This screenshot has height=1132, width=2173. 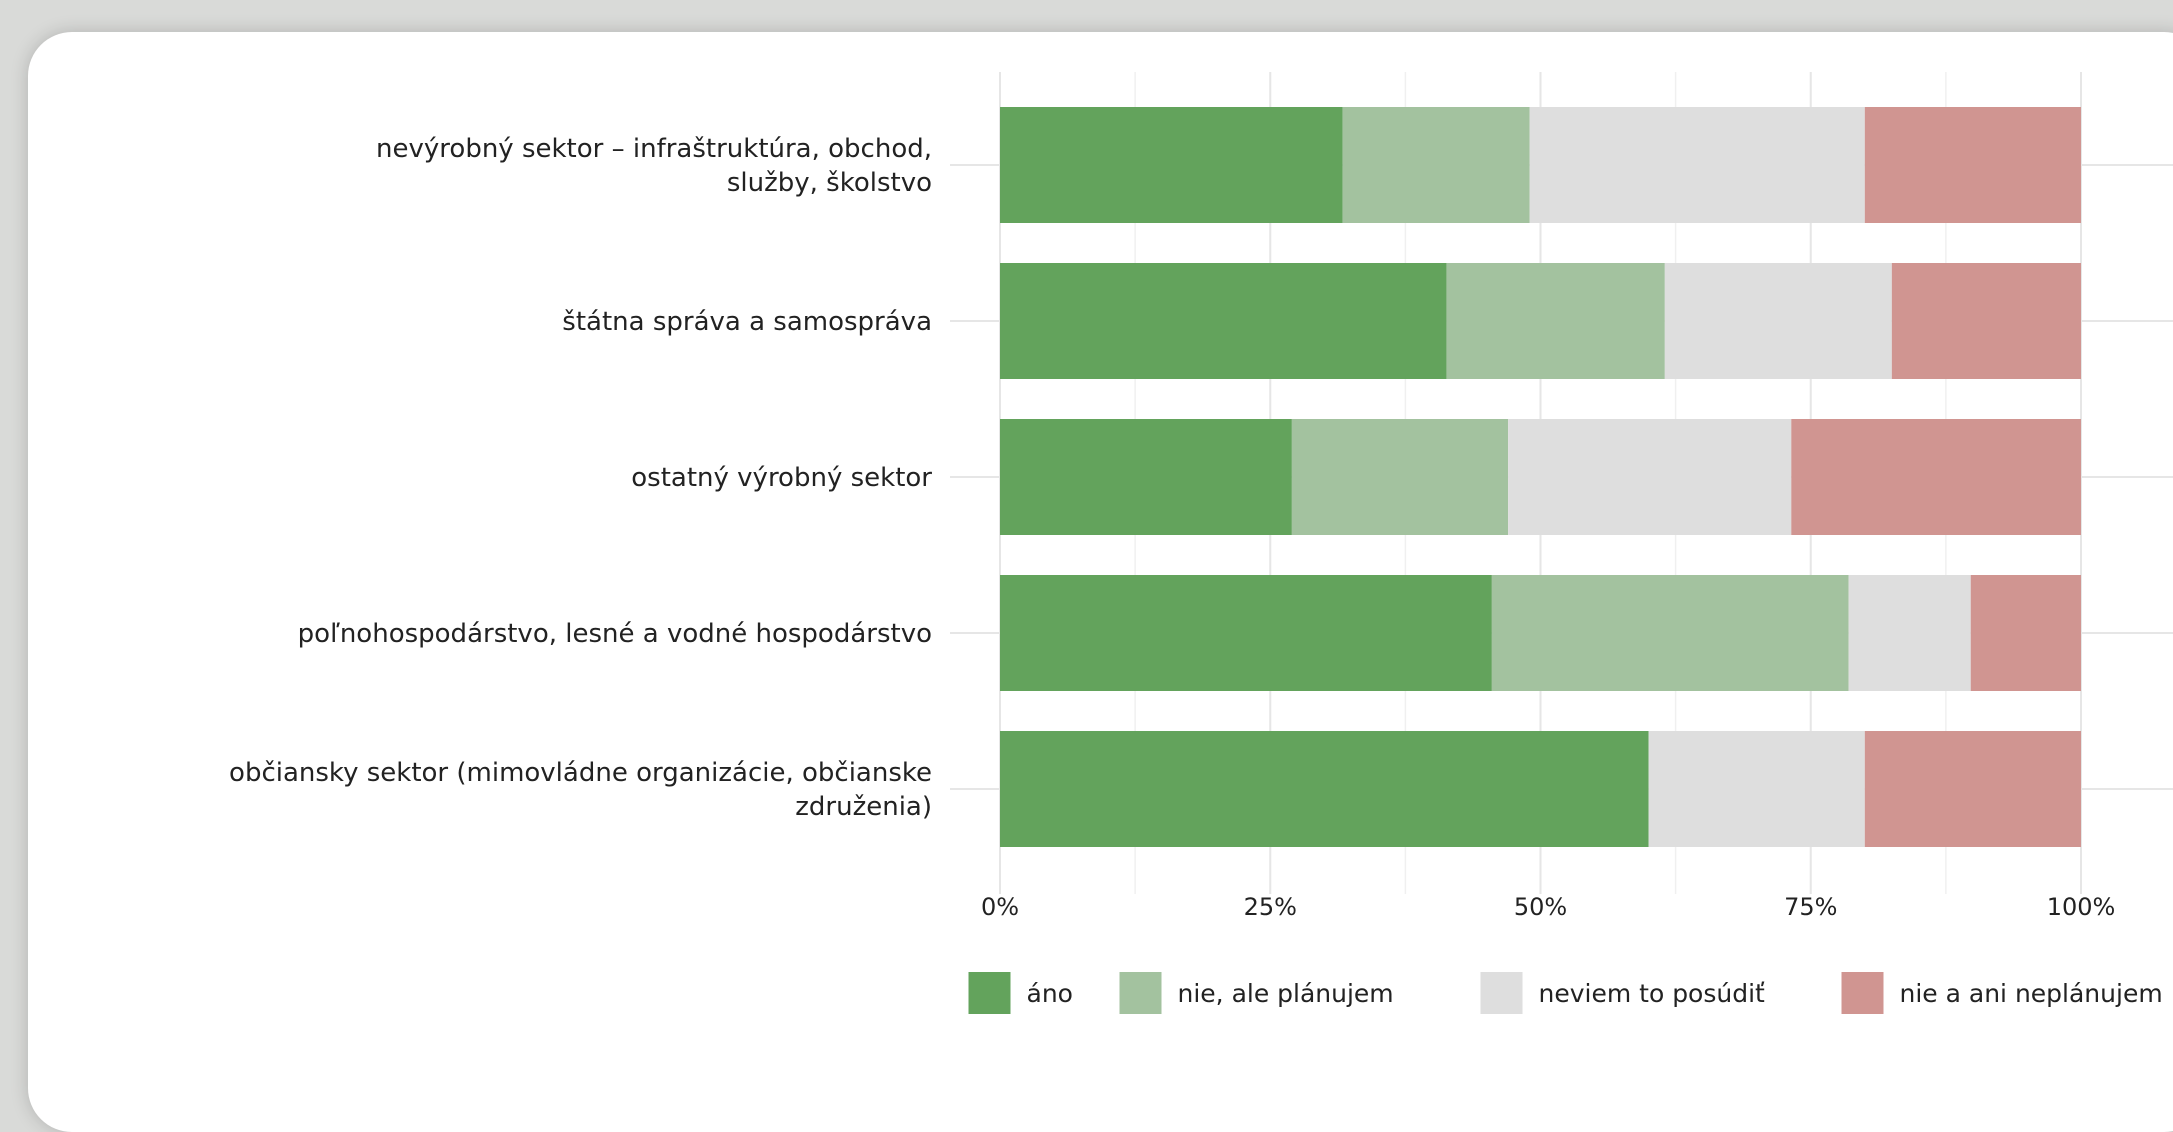 I want to click on legend-label: nie a ani neplánujem, so click(x=2031, y=993).